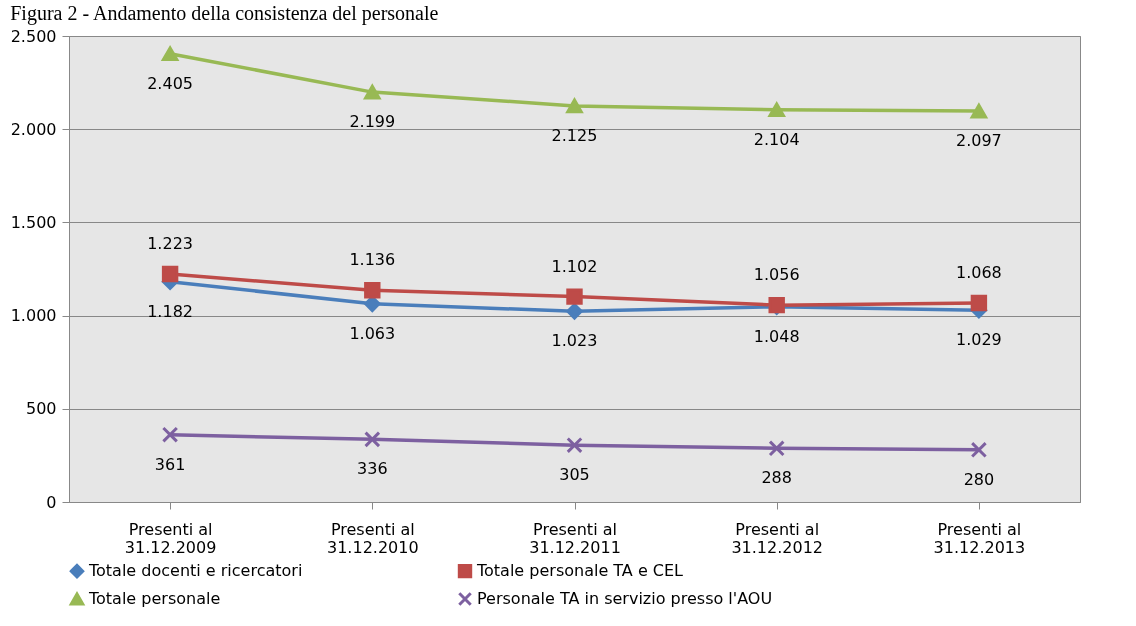 This screenshot has width=1136, height=626. What do you see at coordinates (625, 598) in the screenshot?
I see `legend-label: Personale TA in servizio presso l'AOU` at bounding box center [625, 598].